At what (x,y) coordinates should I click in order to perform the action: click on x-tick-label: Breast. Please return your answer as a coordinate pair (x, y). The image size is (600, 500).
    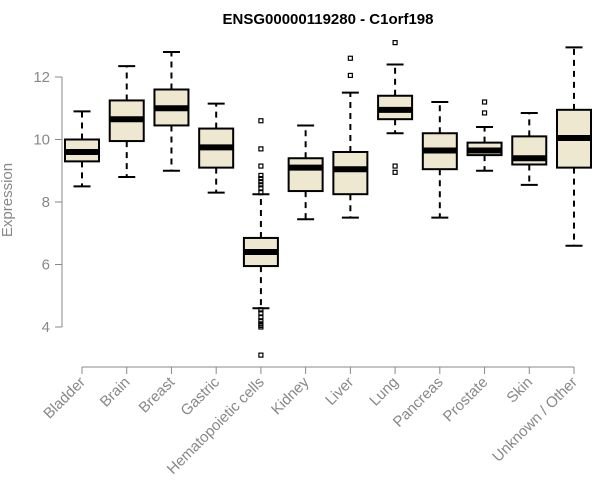
    Looking at the image, I should click on (157, 394).